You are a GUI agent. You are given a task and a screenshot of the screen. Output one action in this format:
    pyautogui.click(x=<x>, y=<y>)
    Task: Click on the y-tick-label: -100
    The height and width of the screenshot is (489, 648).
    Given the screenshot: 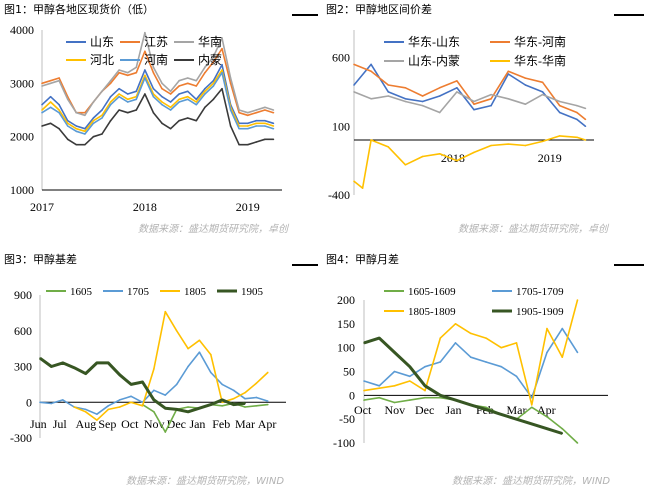 What is the action you would take?
    pyautogui.click(x=344, y=443)
    